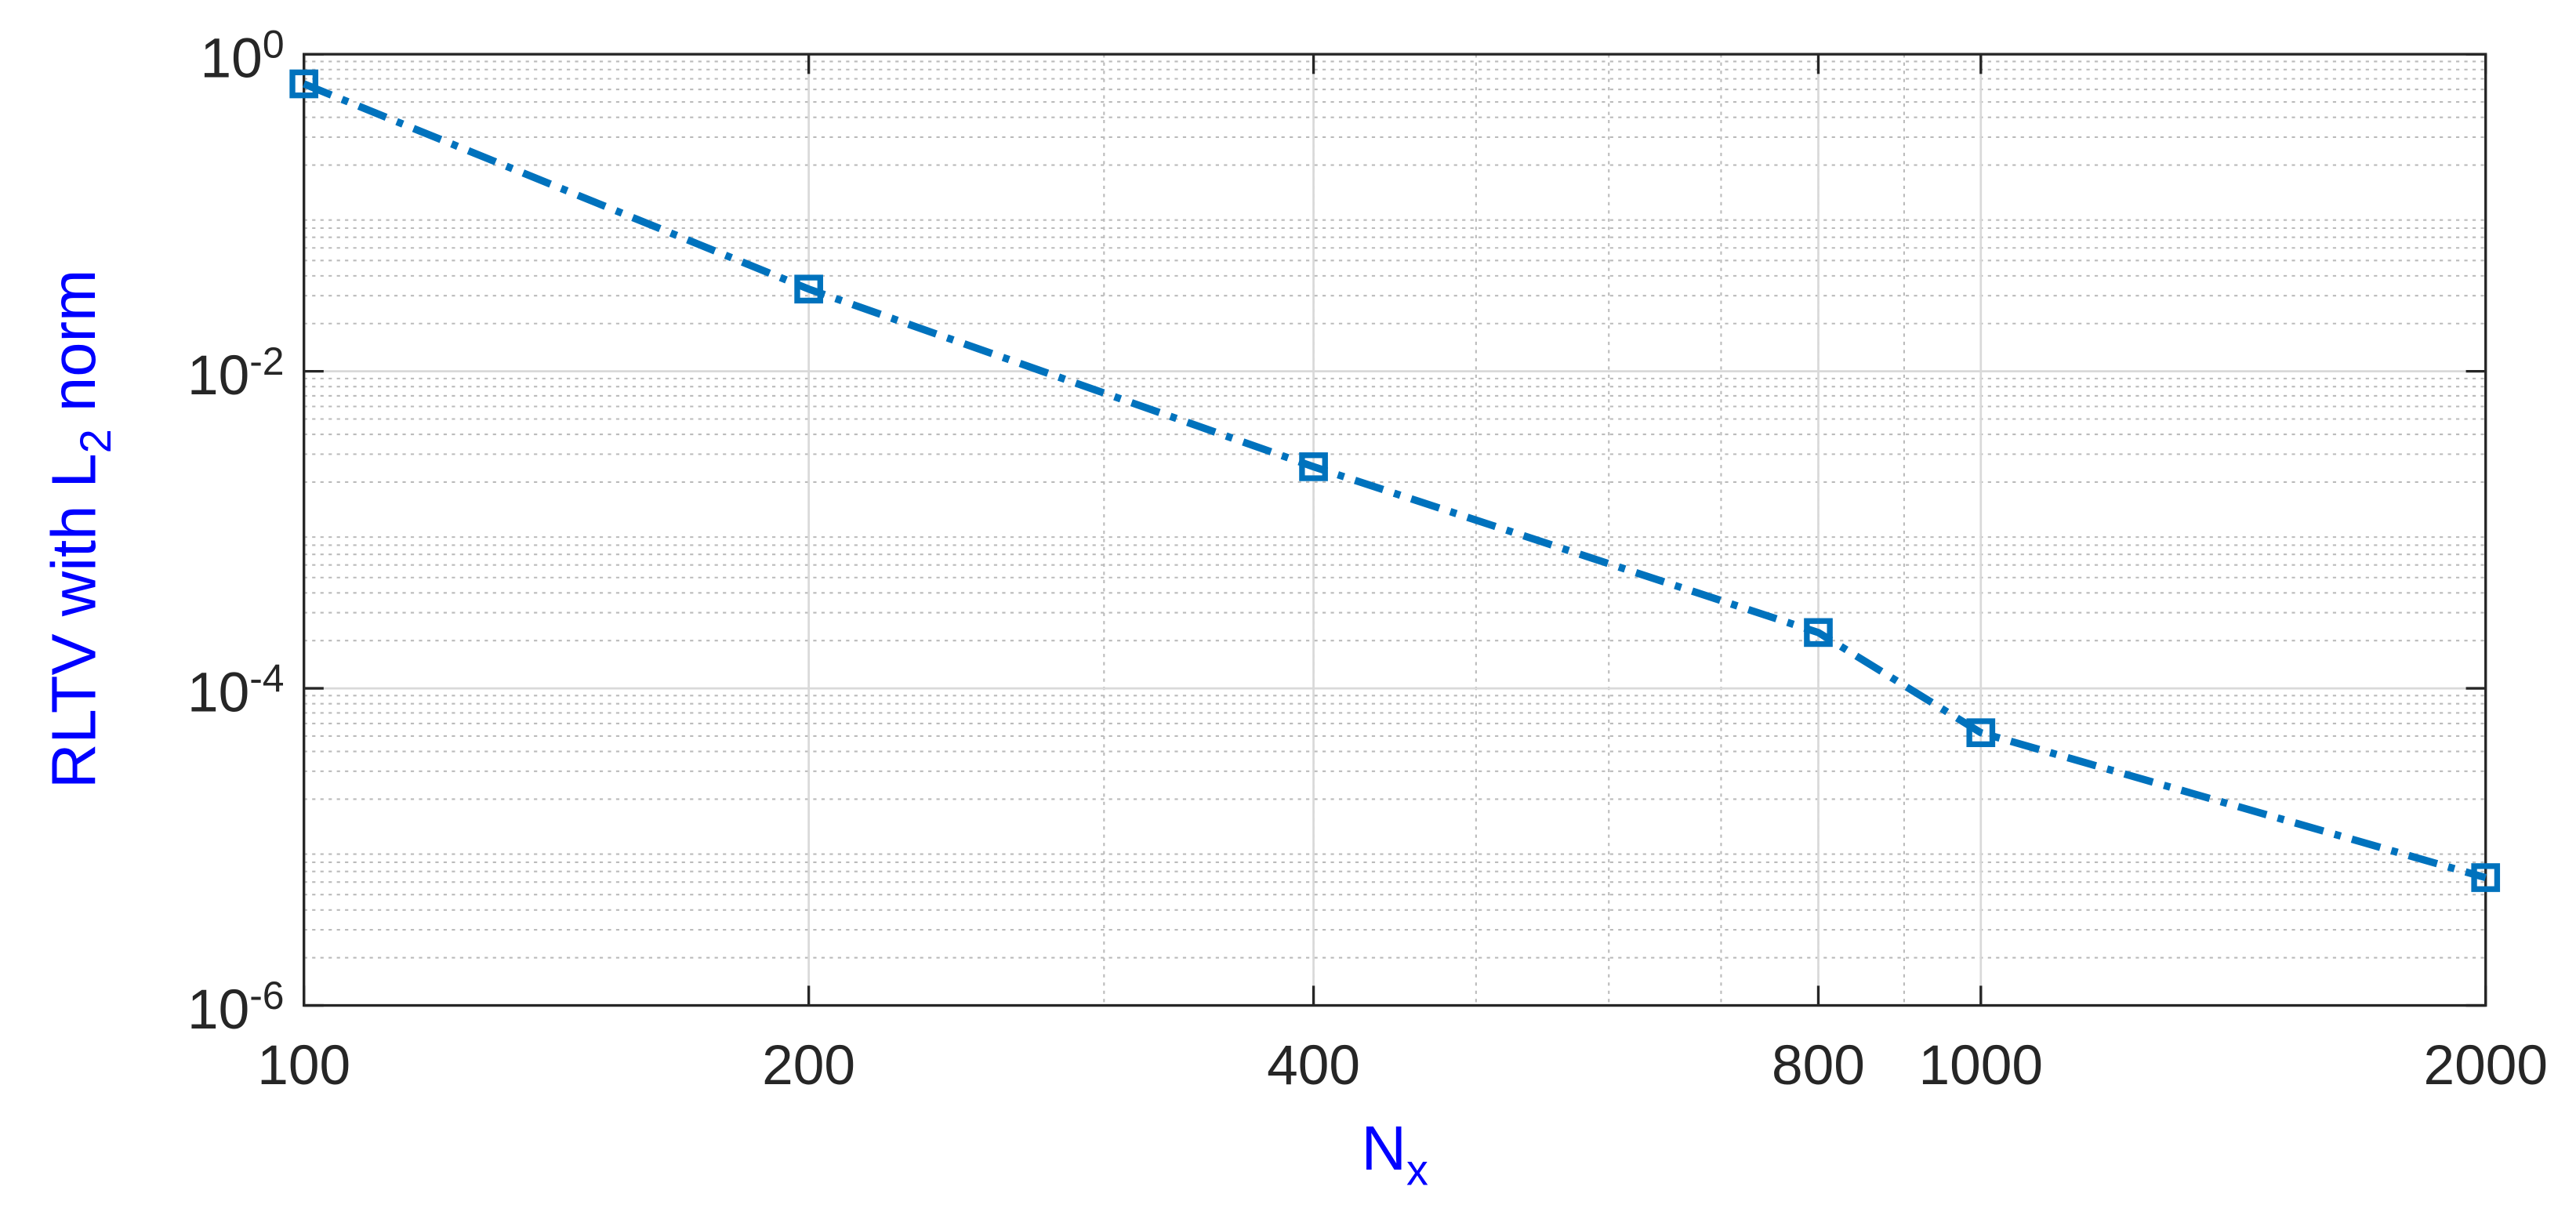 The height and width of the screenshot is (1219, 2576). Describe the element at coordinates (1314, 1065) in the screenshot. I see `x-tick-label: 400` at that location.